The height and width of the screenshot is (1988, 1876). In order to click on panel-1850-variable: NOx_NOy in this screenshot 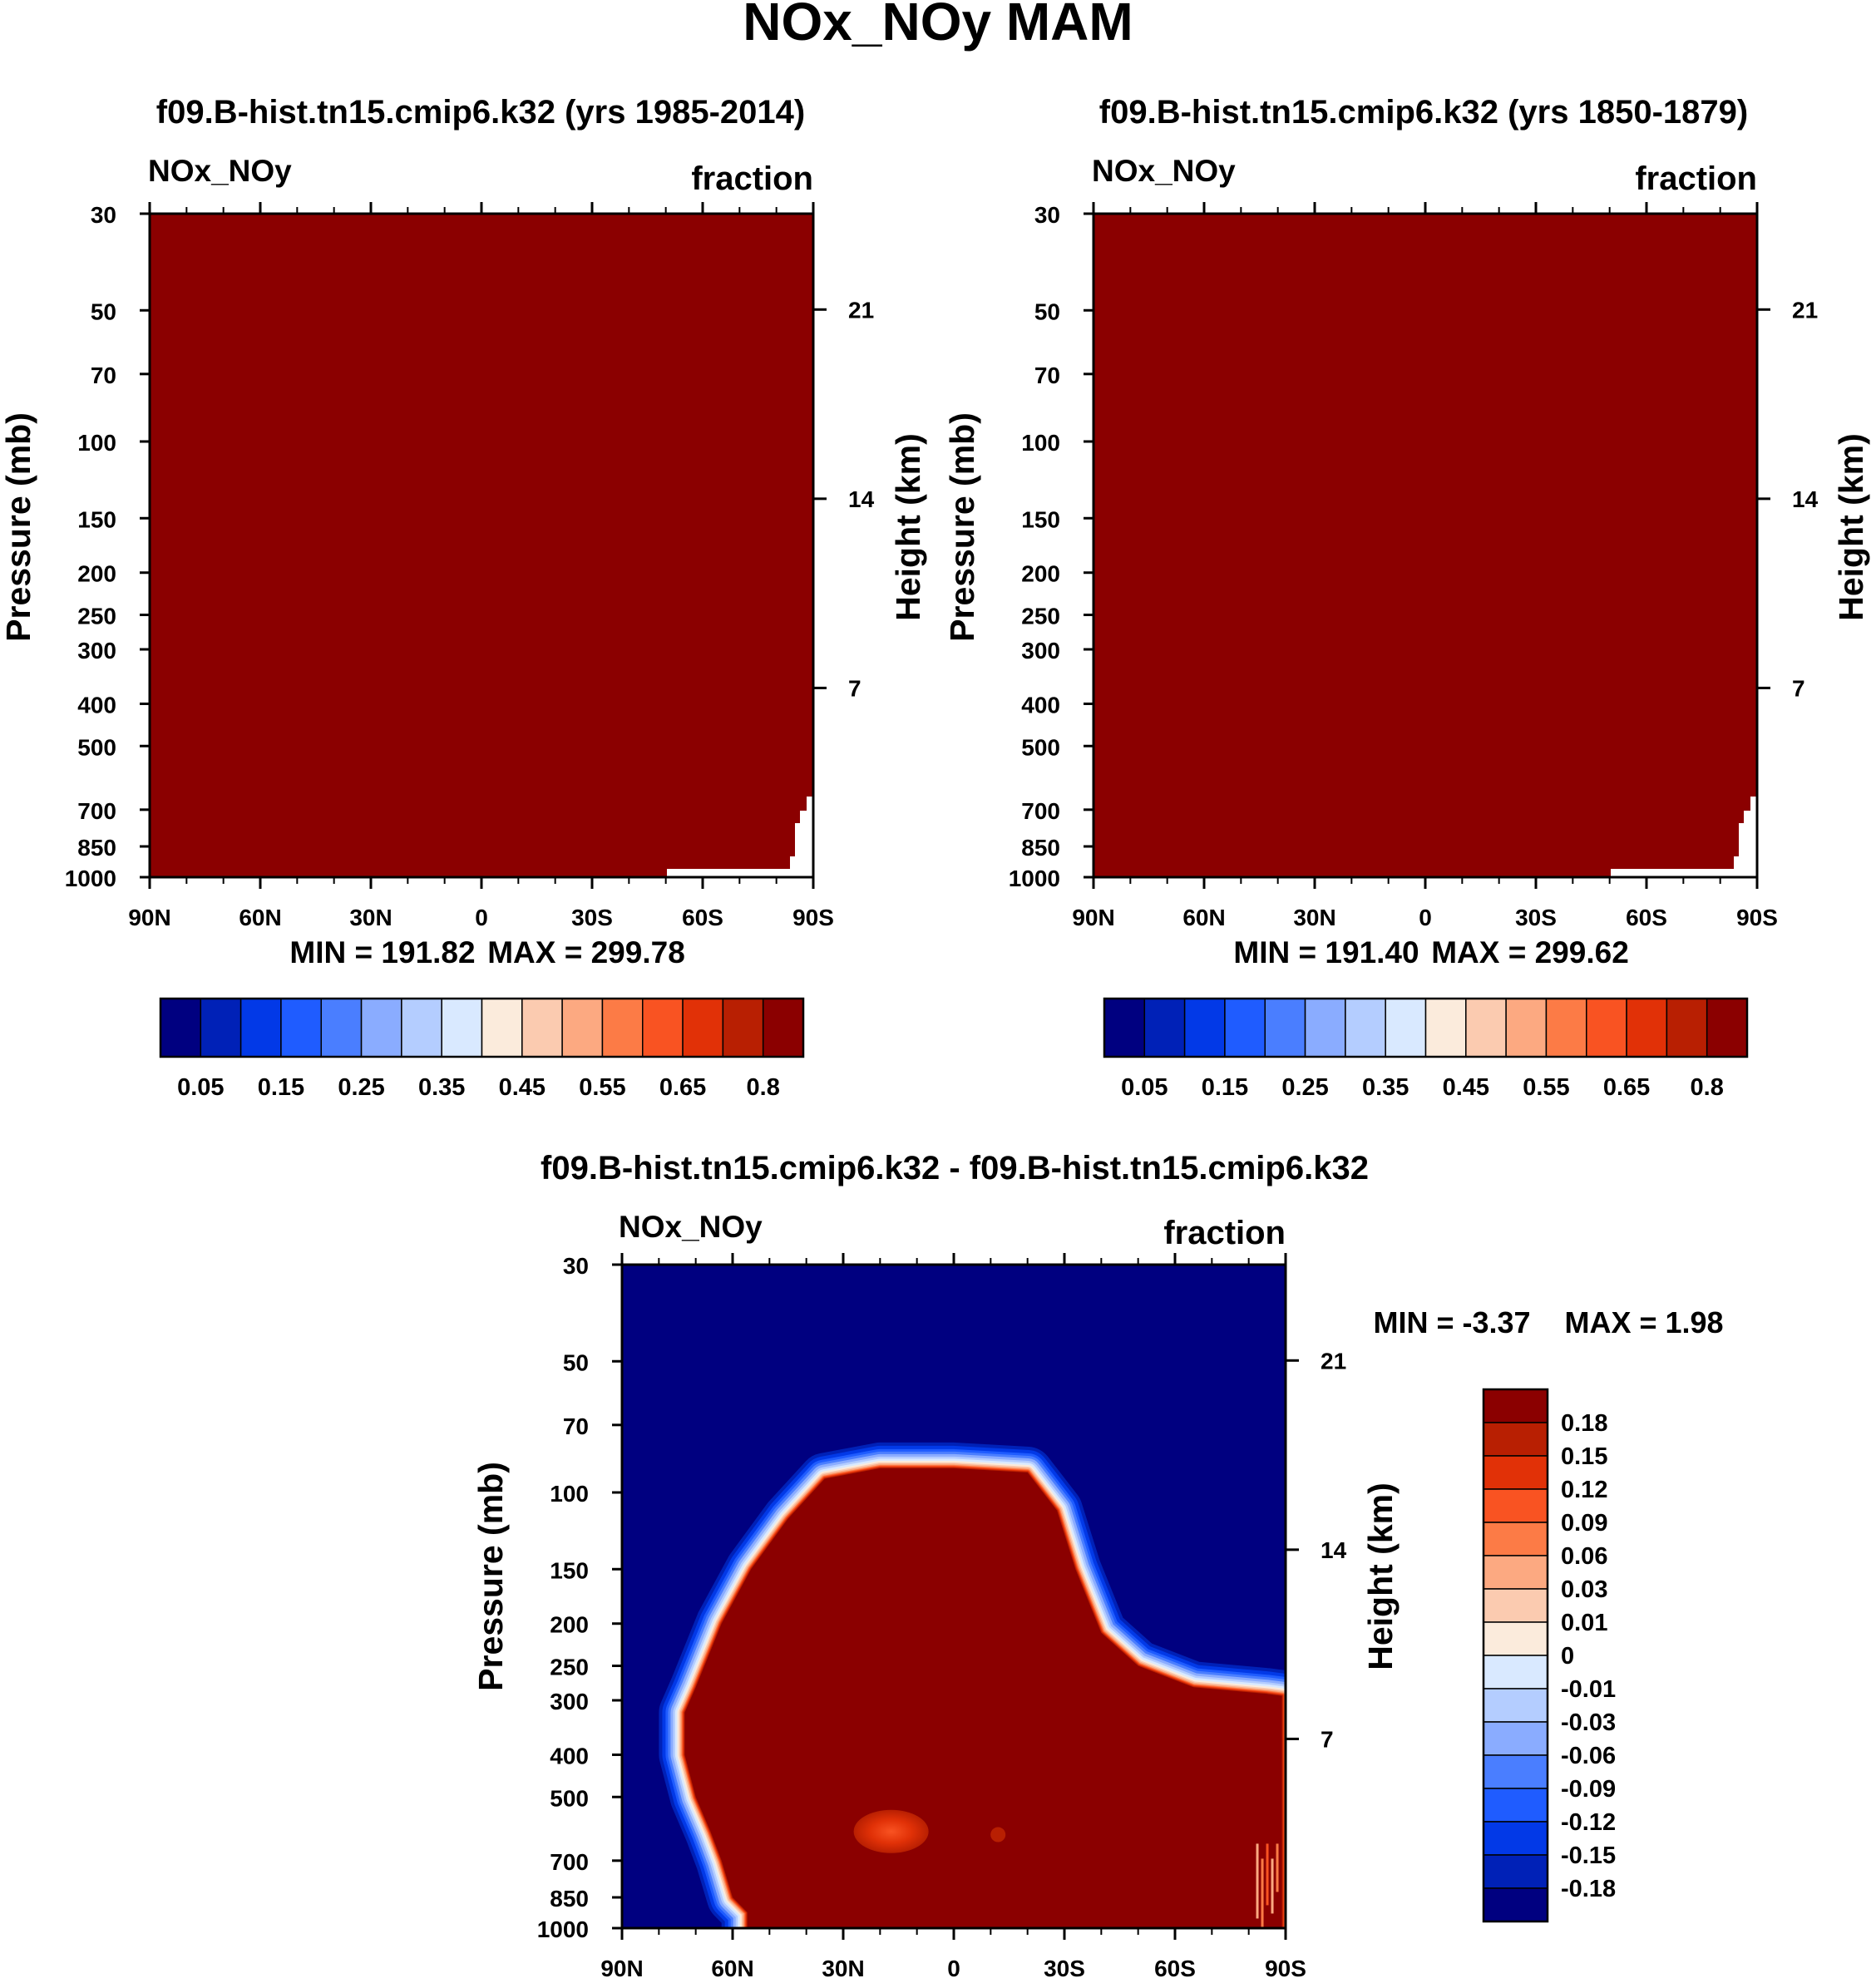, I will do `click(1164, 171)`.